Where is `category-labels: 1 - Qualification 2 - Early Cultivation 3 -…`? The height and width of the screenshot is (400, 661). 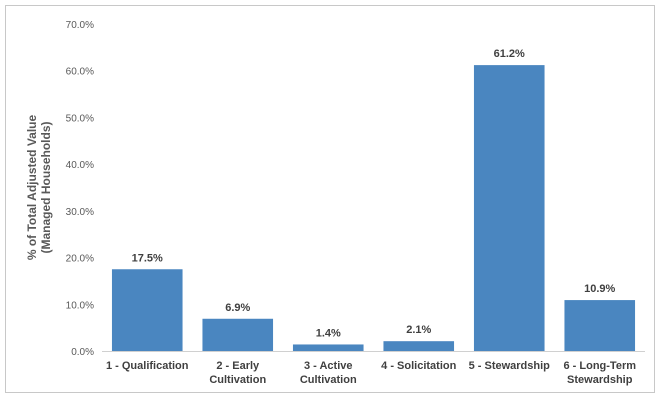 category-labels: 1 - Qualification 2 - Early Cultivation 3 -… is located at coordinates (371, 373).